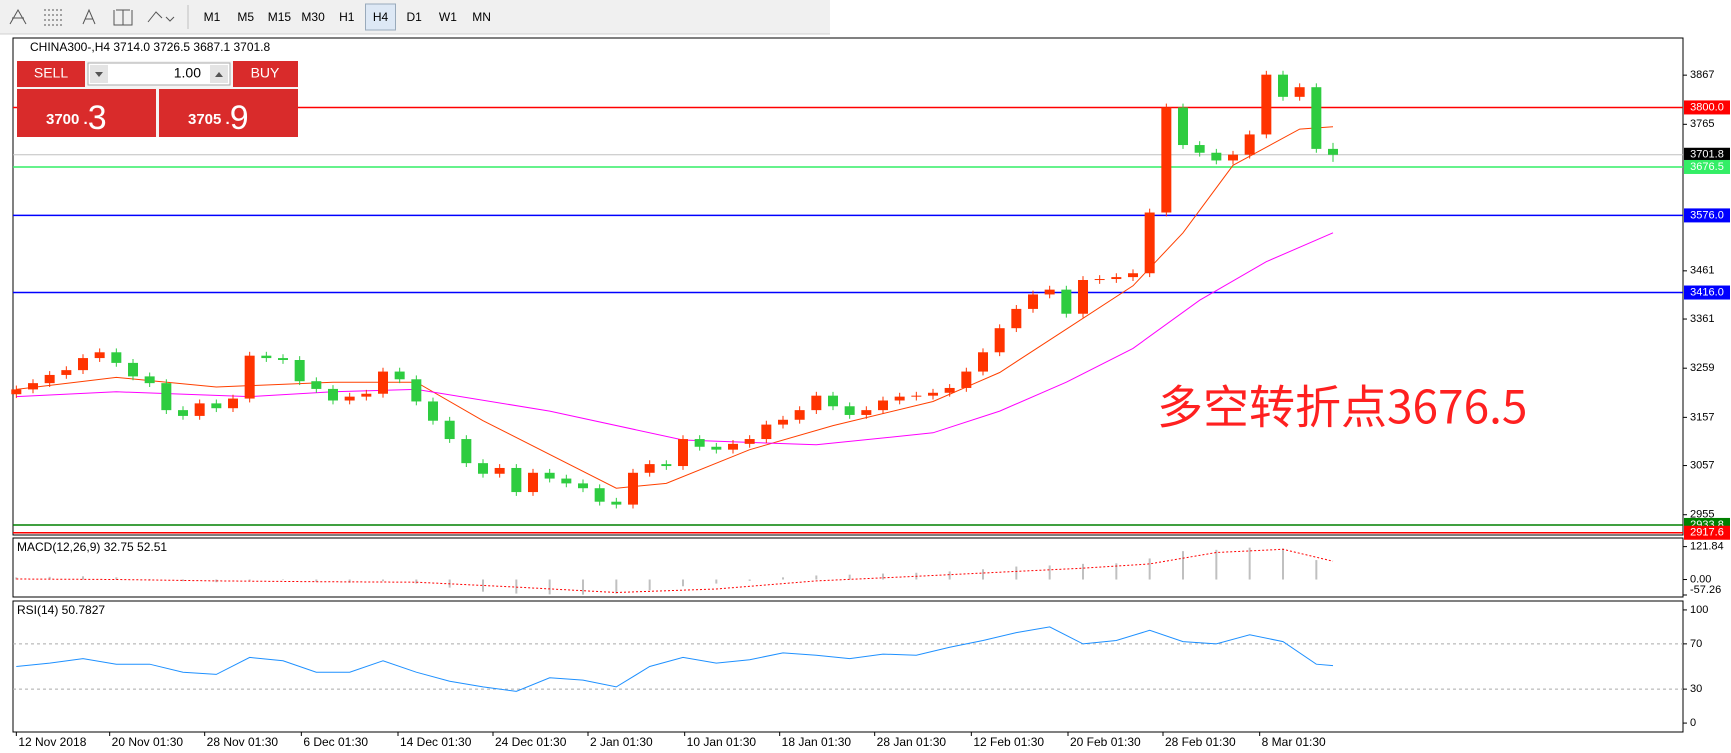 The image size is (1731, 753). Describe the element at coordinates (159, 74) in the screenshot. I see `volume-box` at that location.